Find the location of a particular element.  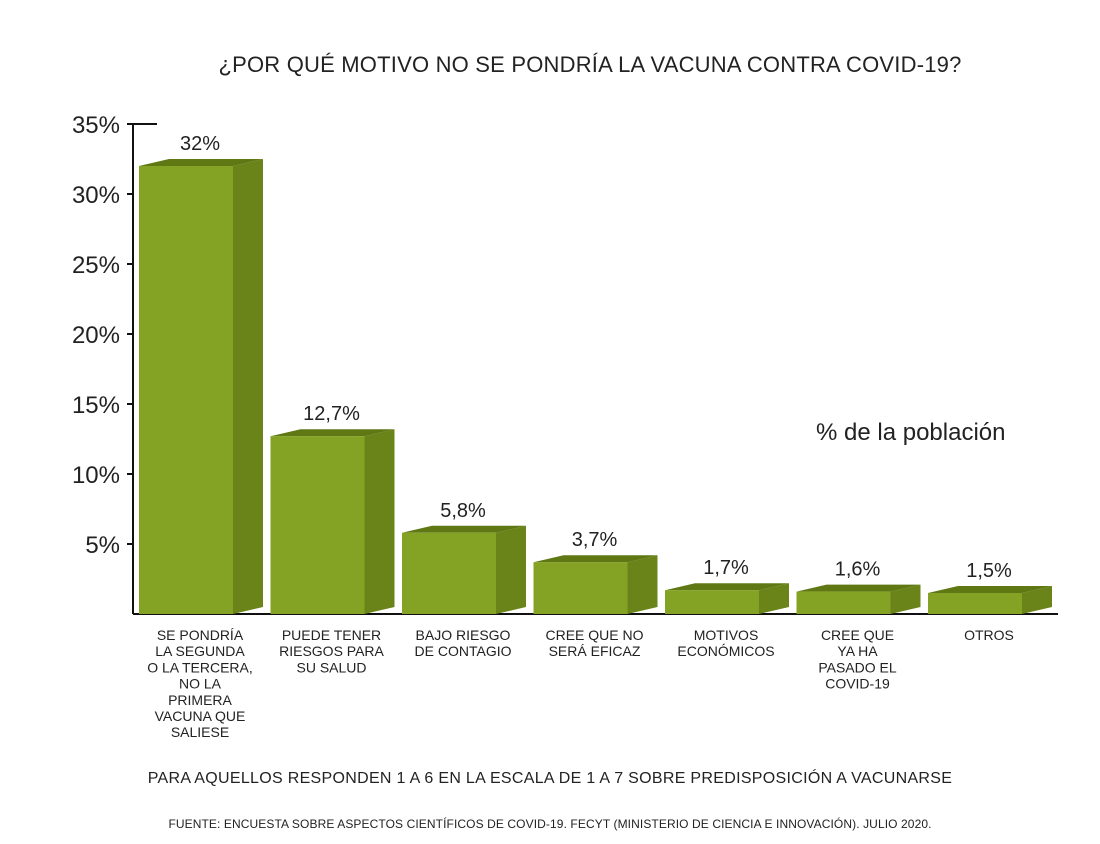

bar-value-label: 5,8% is located at coordinates (463, 511).